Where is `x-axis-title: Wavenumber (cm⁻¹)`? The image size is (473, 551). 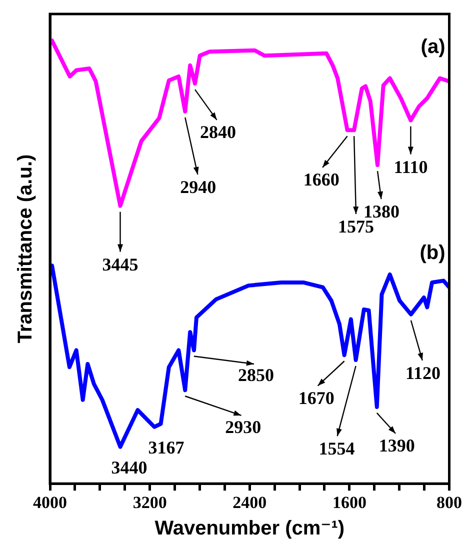
x-axis-title: Wavenumber (cm⁻¹) is located at coordinates (249, 529).